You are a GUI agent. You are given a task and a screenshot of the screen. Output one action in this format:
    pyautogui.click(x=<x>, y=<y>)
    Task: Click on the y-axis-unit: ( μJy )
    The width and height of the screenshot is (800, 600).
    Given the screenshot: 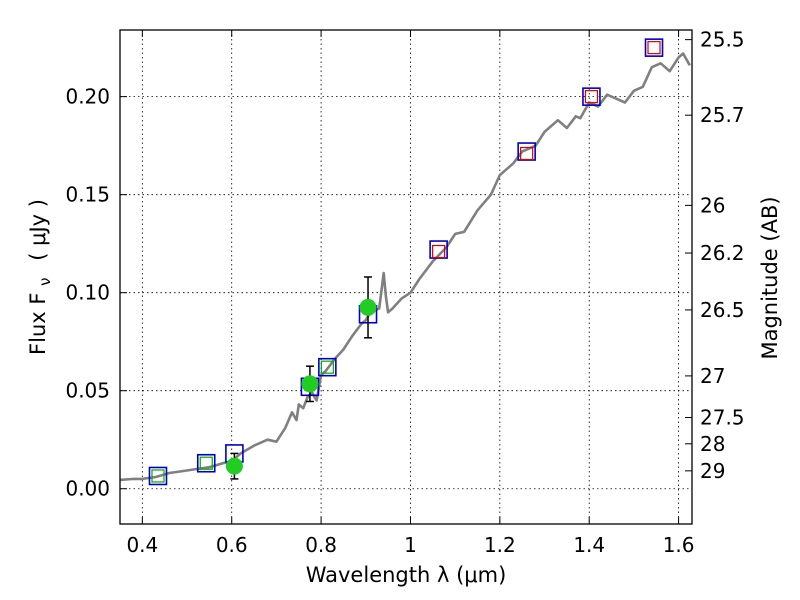 What is the action you would take?
    pyautogui.click(x=38, y=230)
    